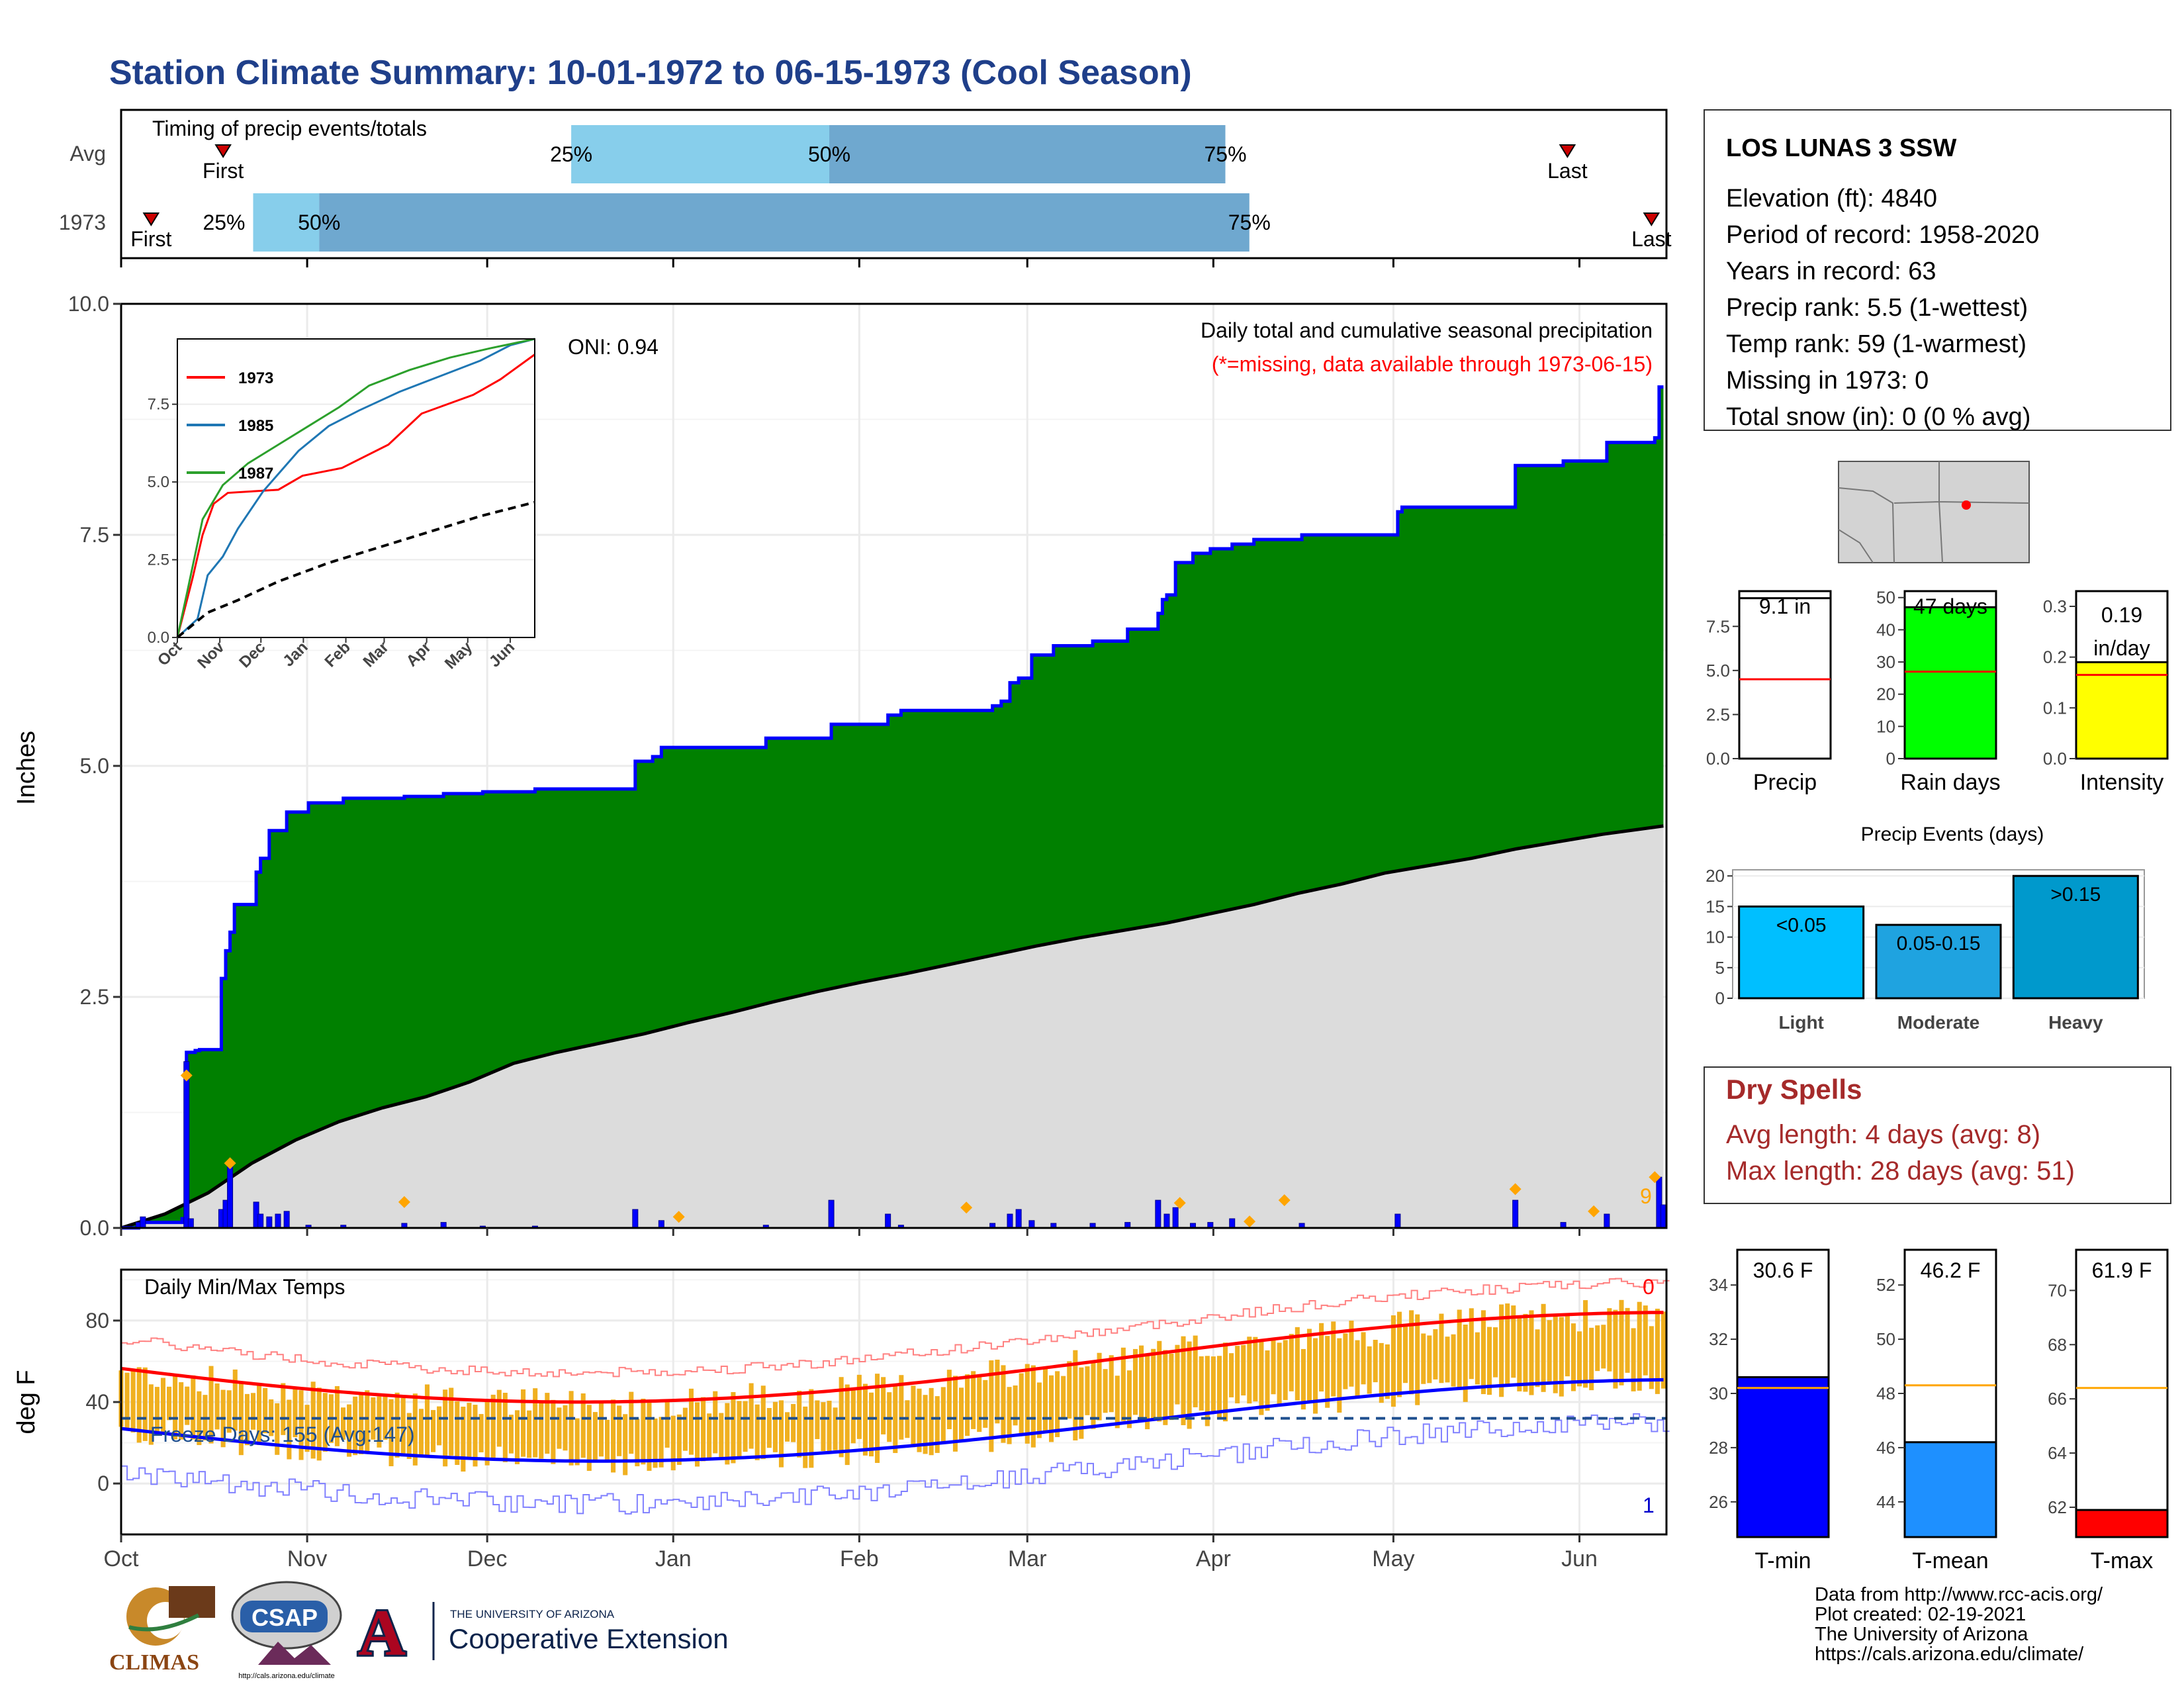 The width and height of the screenshot is (2184, 1688). What do you see at coordinates (1966, 505) in the screenshot?
I see `station-location-marker` at bounding box center [1966, 505].